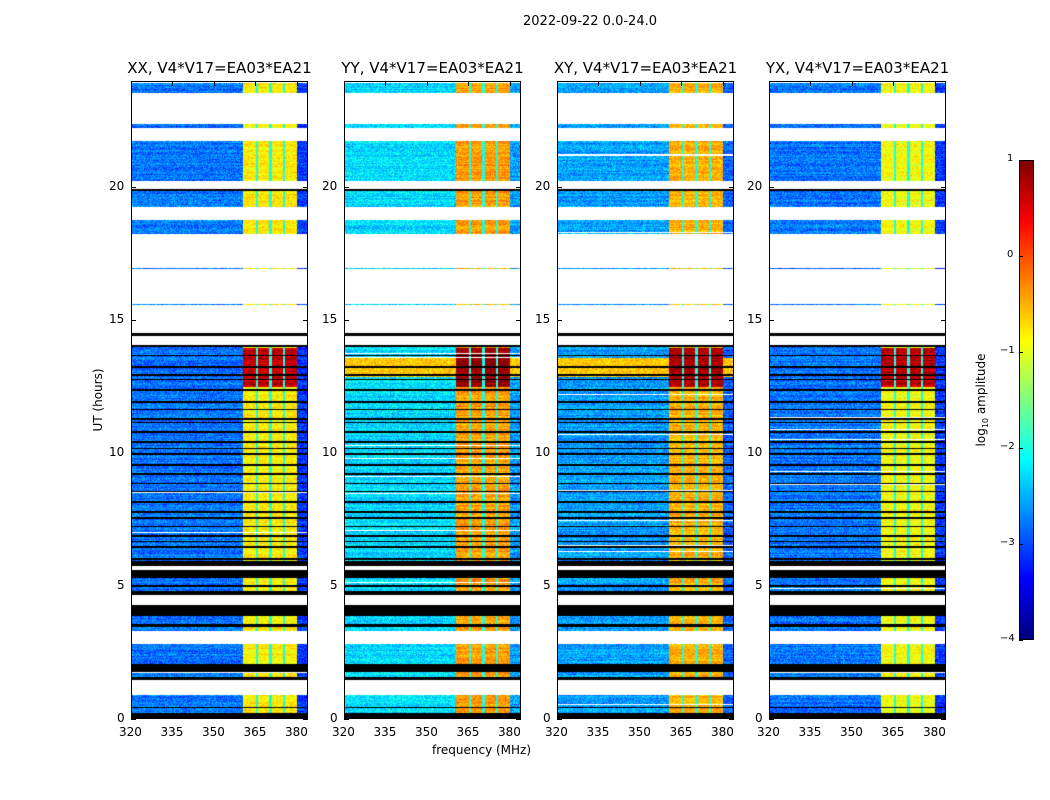 This screenshot has width=1050, height=800. What do you see at coordinates (219, 68) in the screenshot?
I see `panel-title: XX, V4*V17=EA03*EA21` at bounding box center [219, 68].